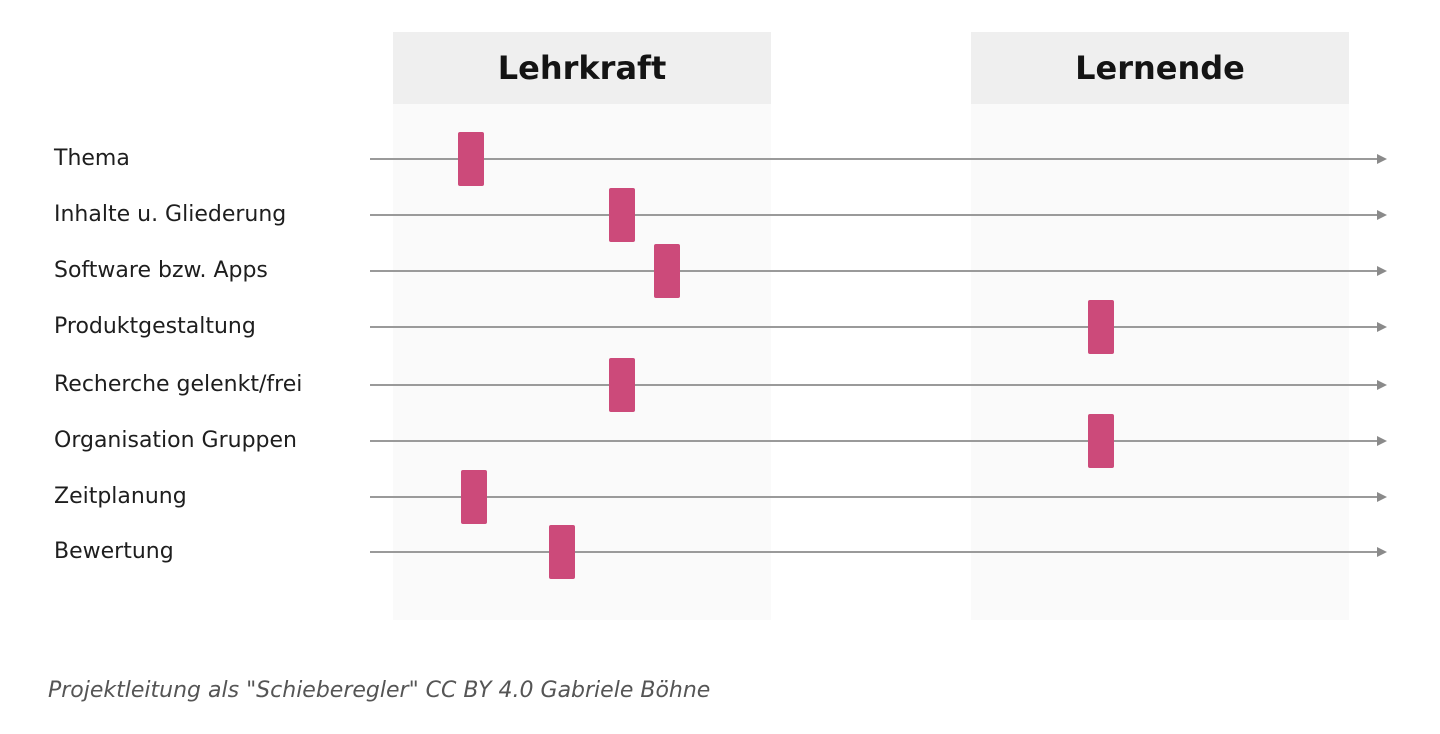  Describe the element at coordinates (161, 270) in the screenshot. I see `row-label: Software bzw. Apps` at that location.